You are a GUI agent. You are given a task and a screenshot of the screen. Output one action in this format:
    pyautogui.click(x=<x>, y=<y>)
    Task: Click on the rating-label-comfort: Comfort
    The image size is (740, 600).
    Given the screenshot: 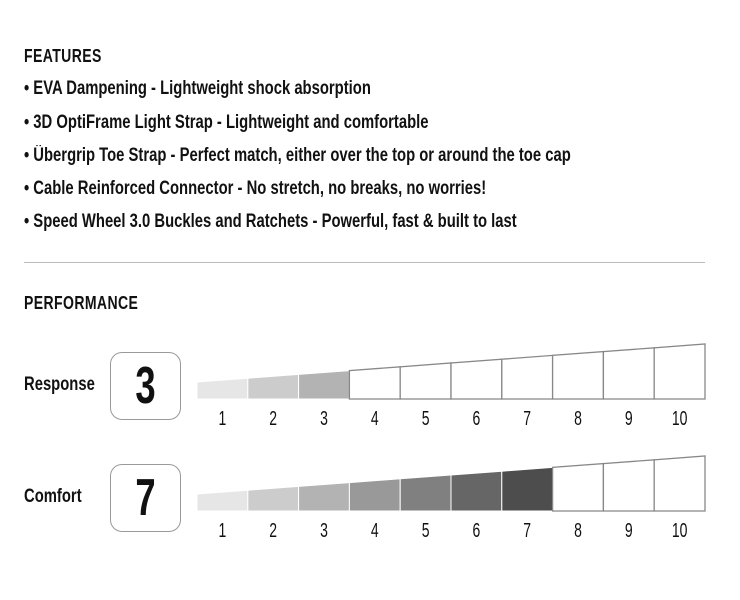 What is the action you would take?
    pyautogui.click(x=53, y=496)
    